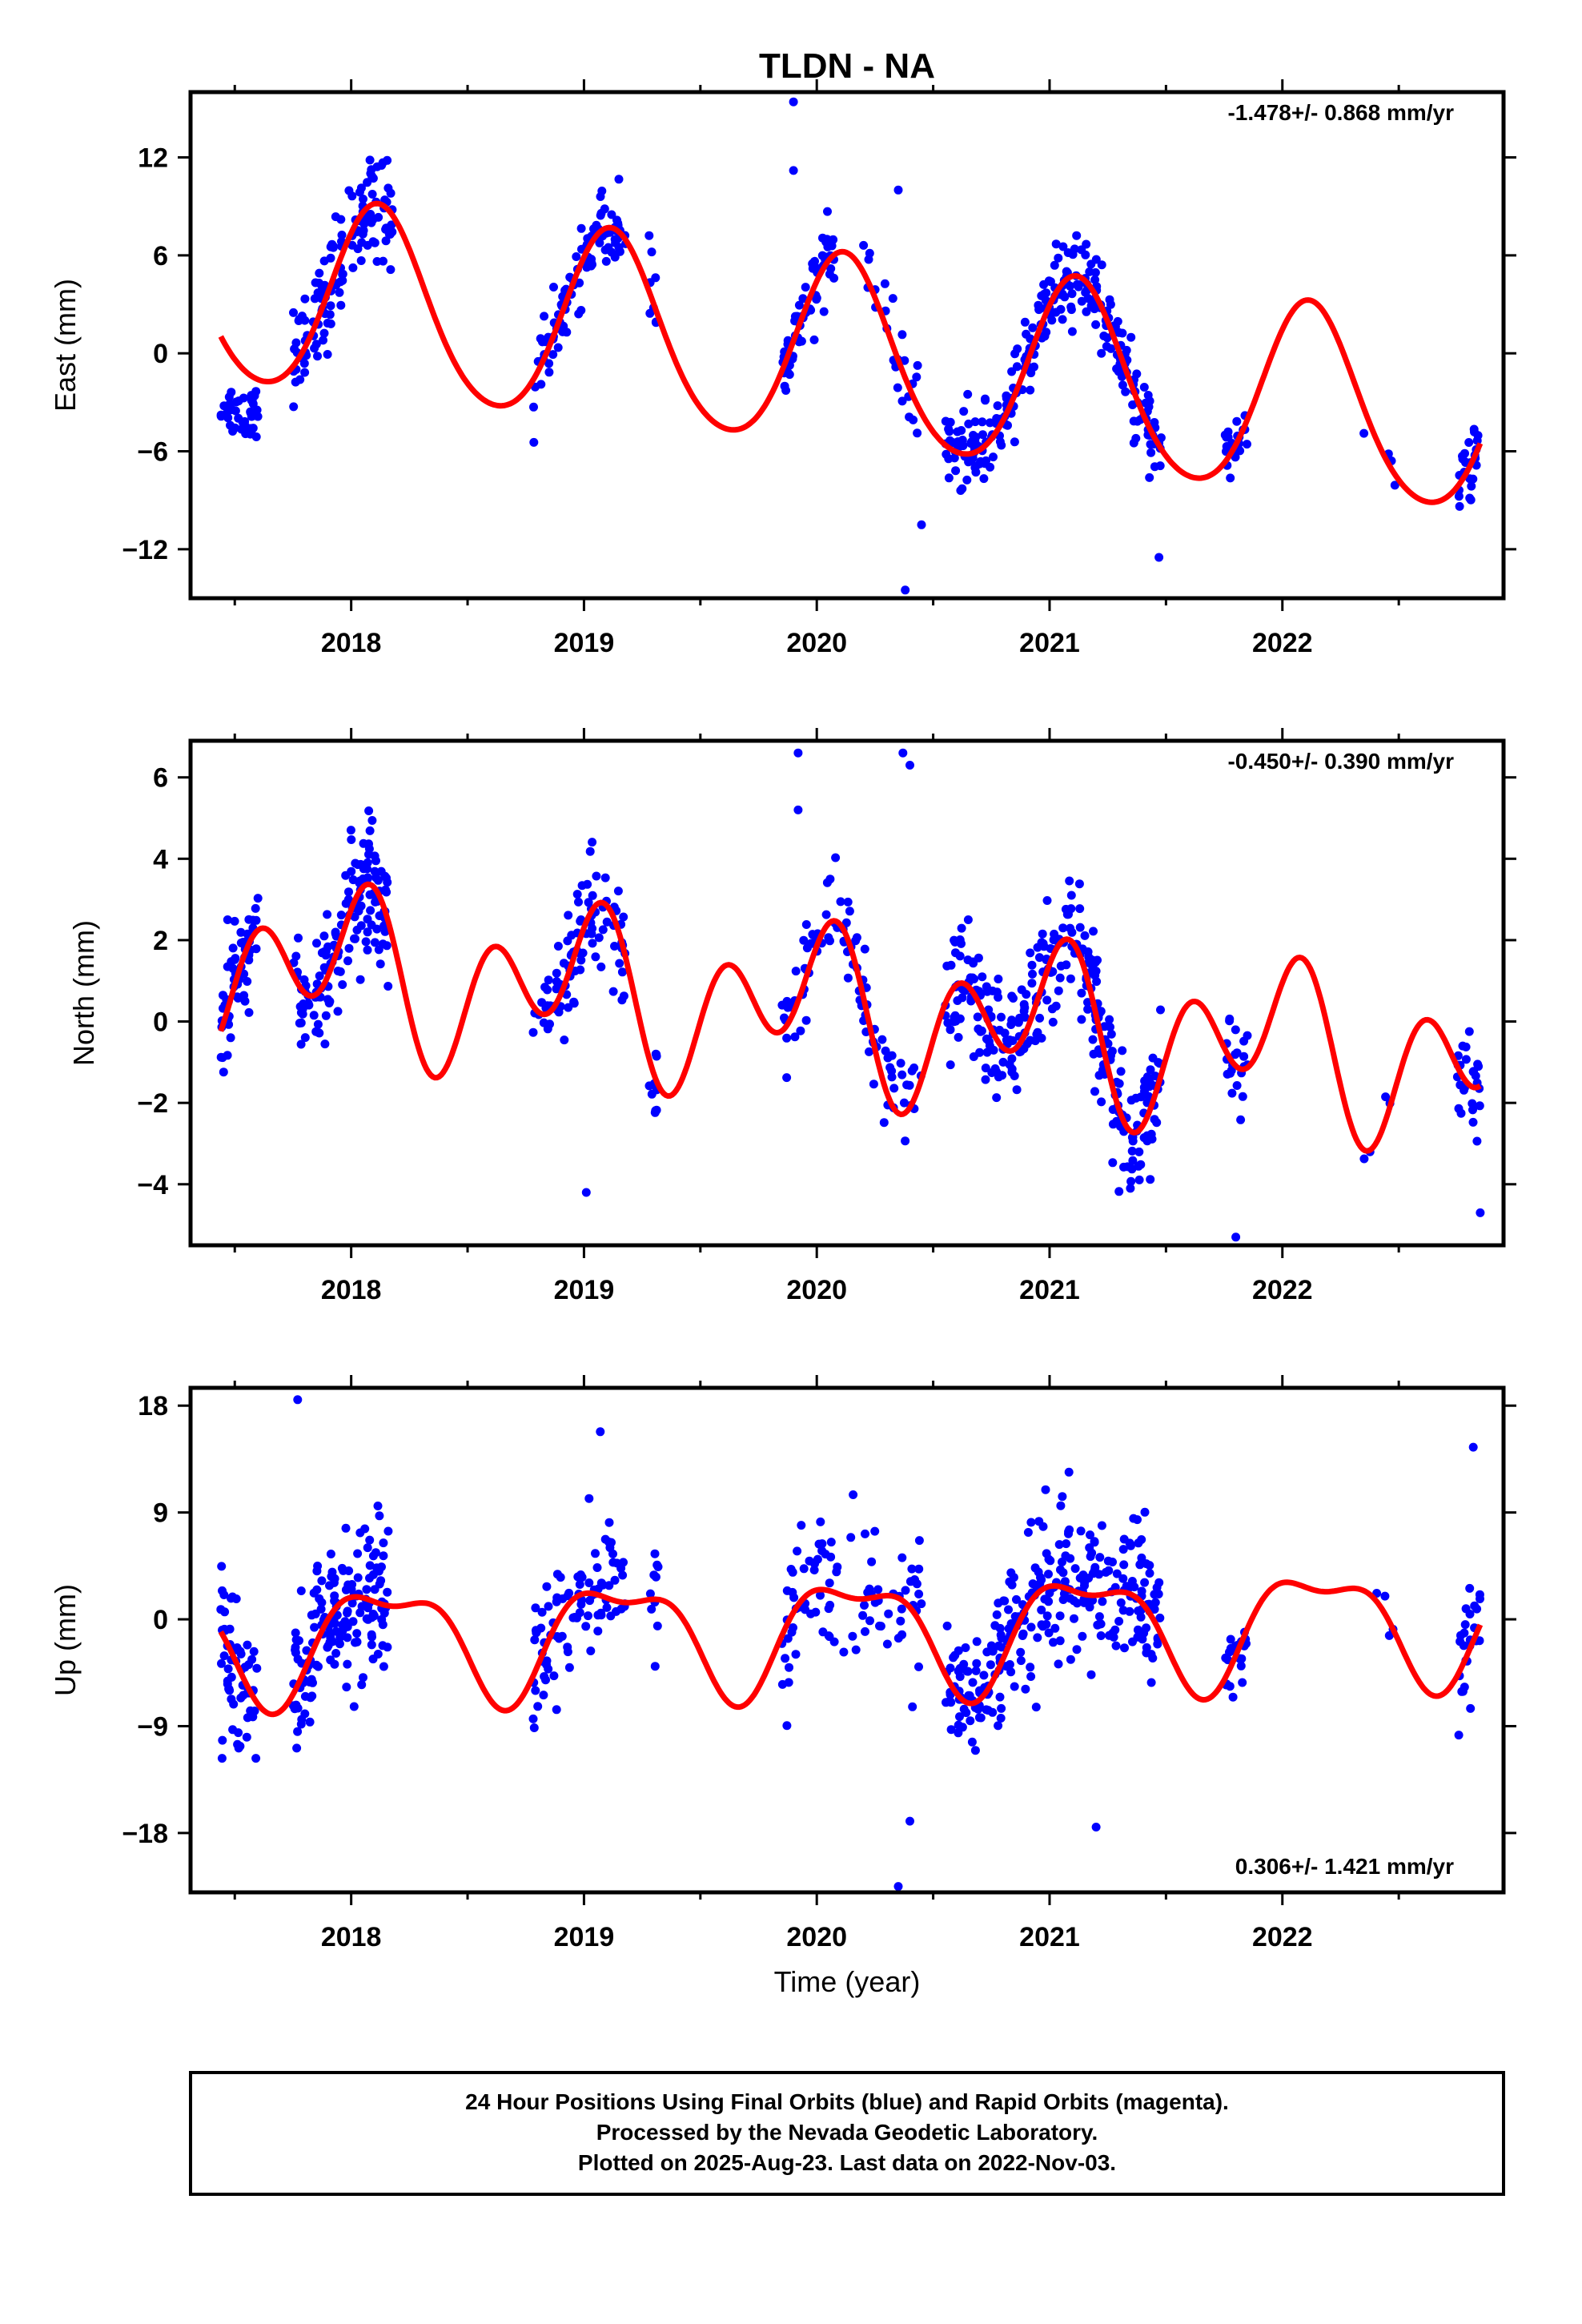  Describe the element at coordinates (1049, 1937) in the screenshot. I see `x-tick-label: 2021` at that location.